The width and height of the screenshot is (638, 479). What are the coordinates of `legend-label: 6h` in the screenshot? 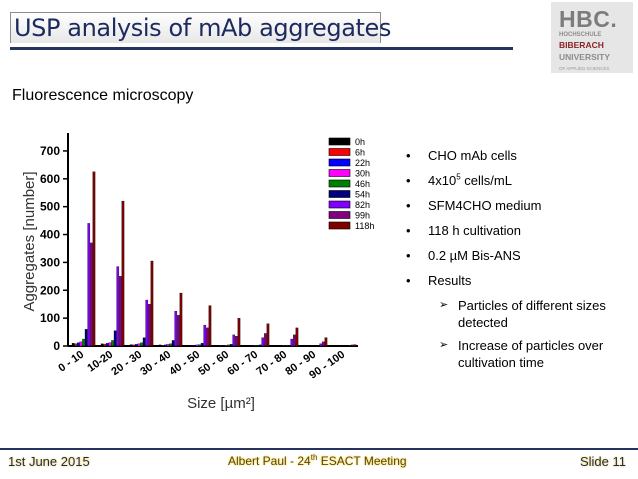 It's located at (360, 153).